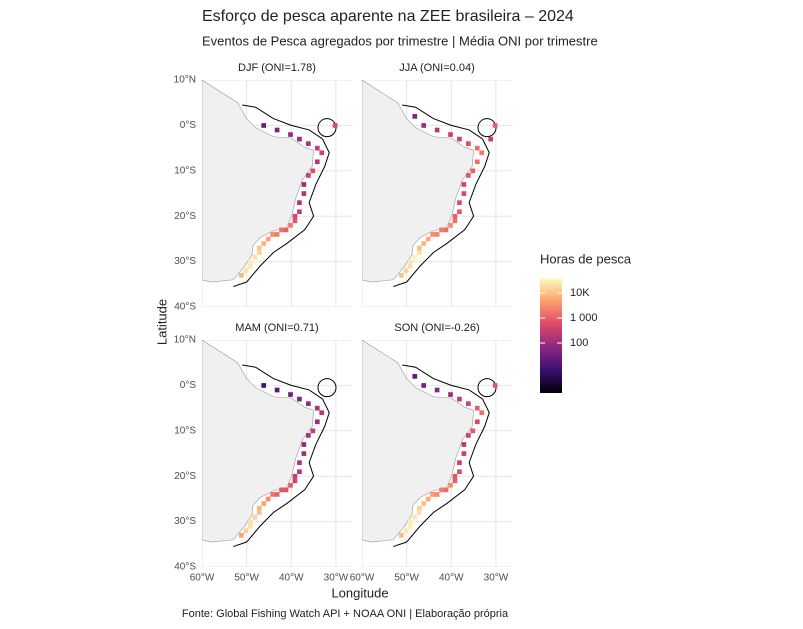 This screenshot has height=629, width=803. I want to click on y-tick-label: 0°S, so click(188, 125).